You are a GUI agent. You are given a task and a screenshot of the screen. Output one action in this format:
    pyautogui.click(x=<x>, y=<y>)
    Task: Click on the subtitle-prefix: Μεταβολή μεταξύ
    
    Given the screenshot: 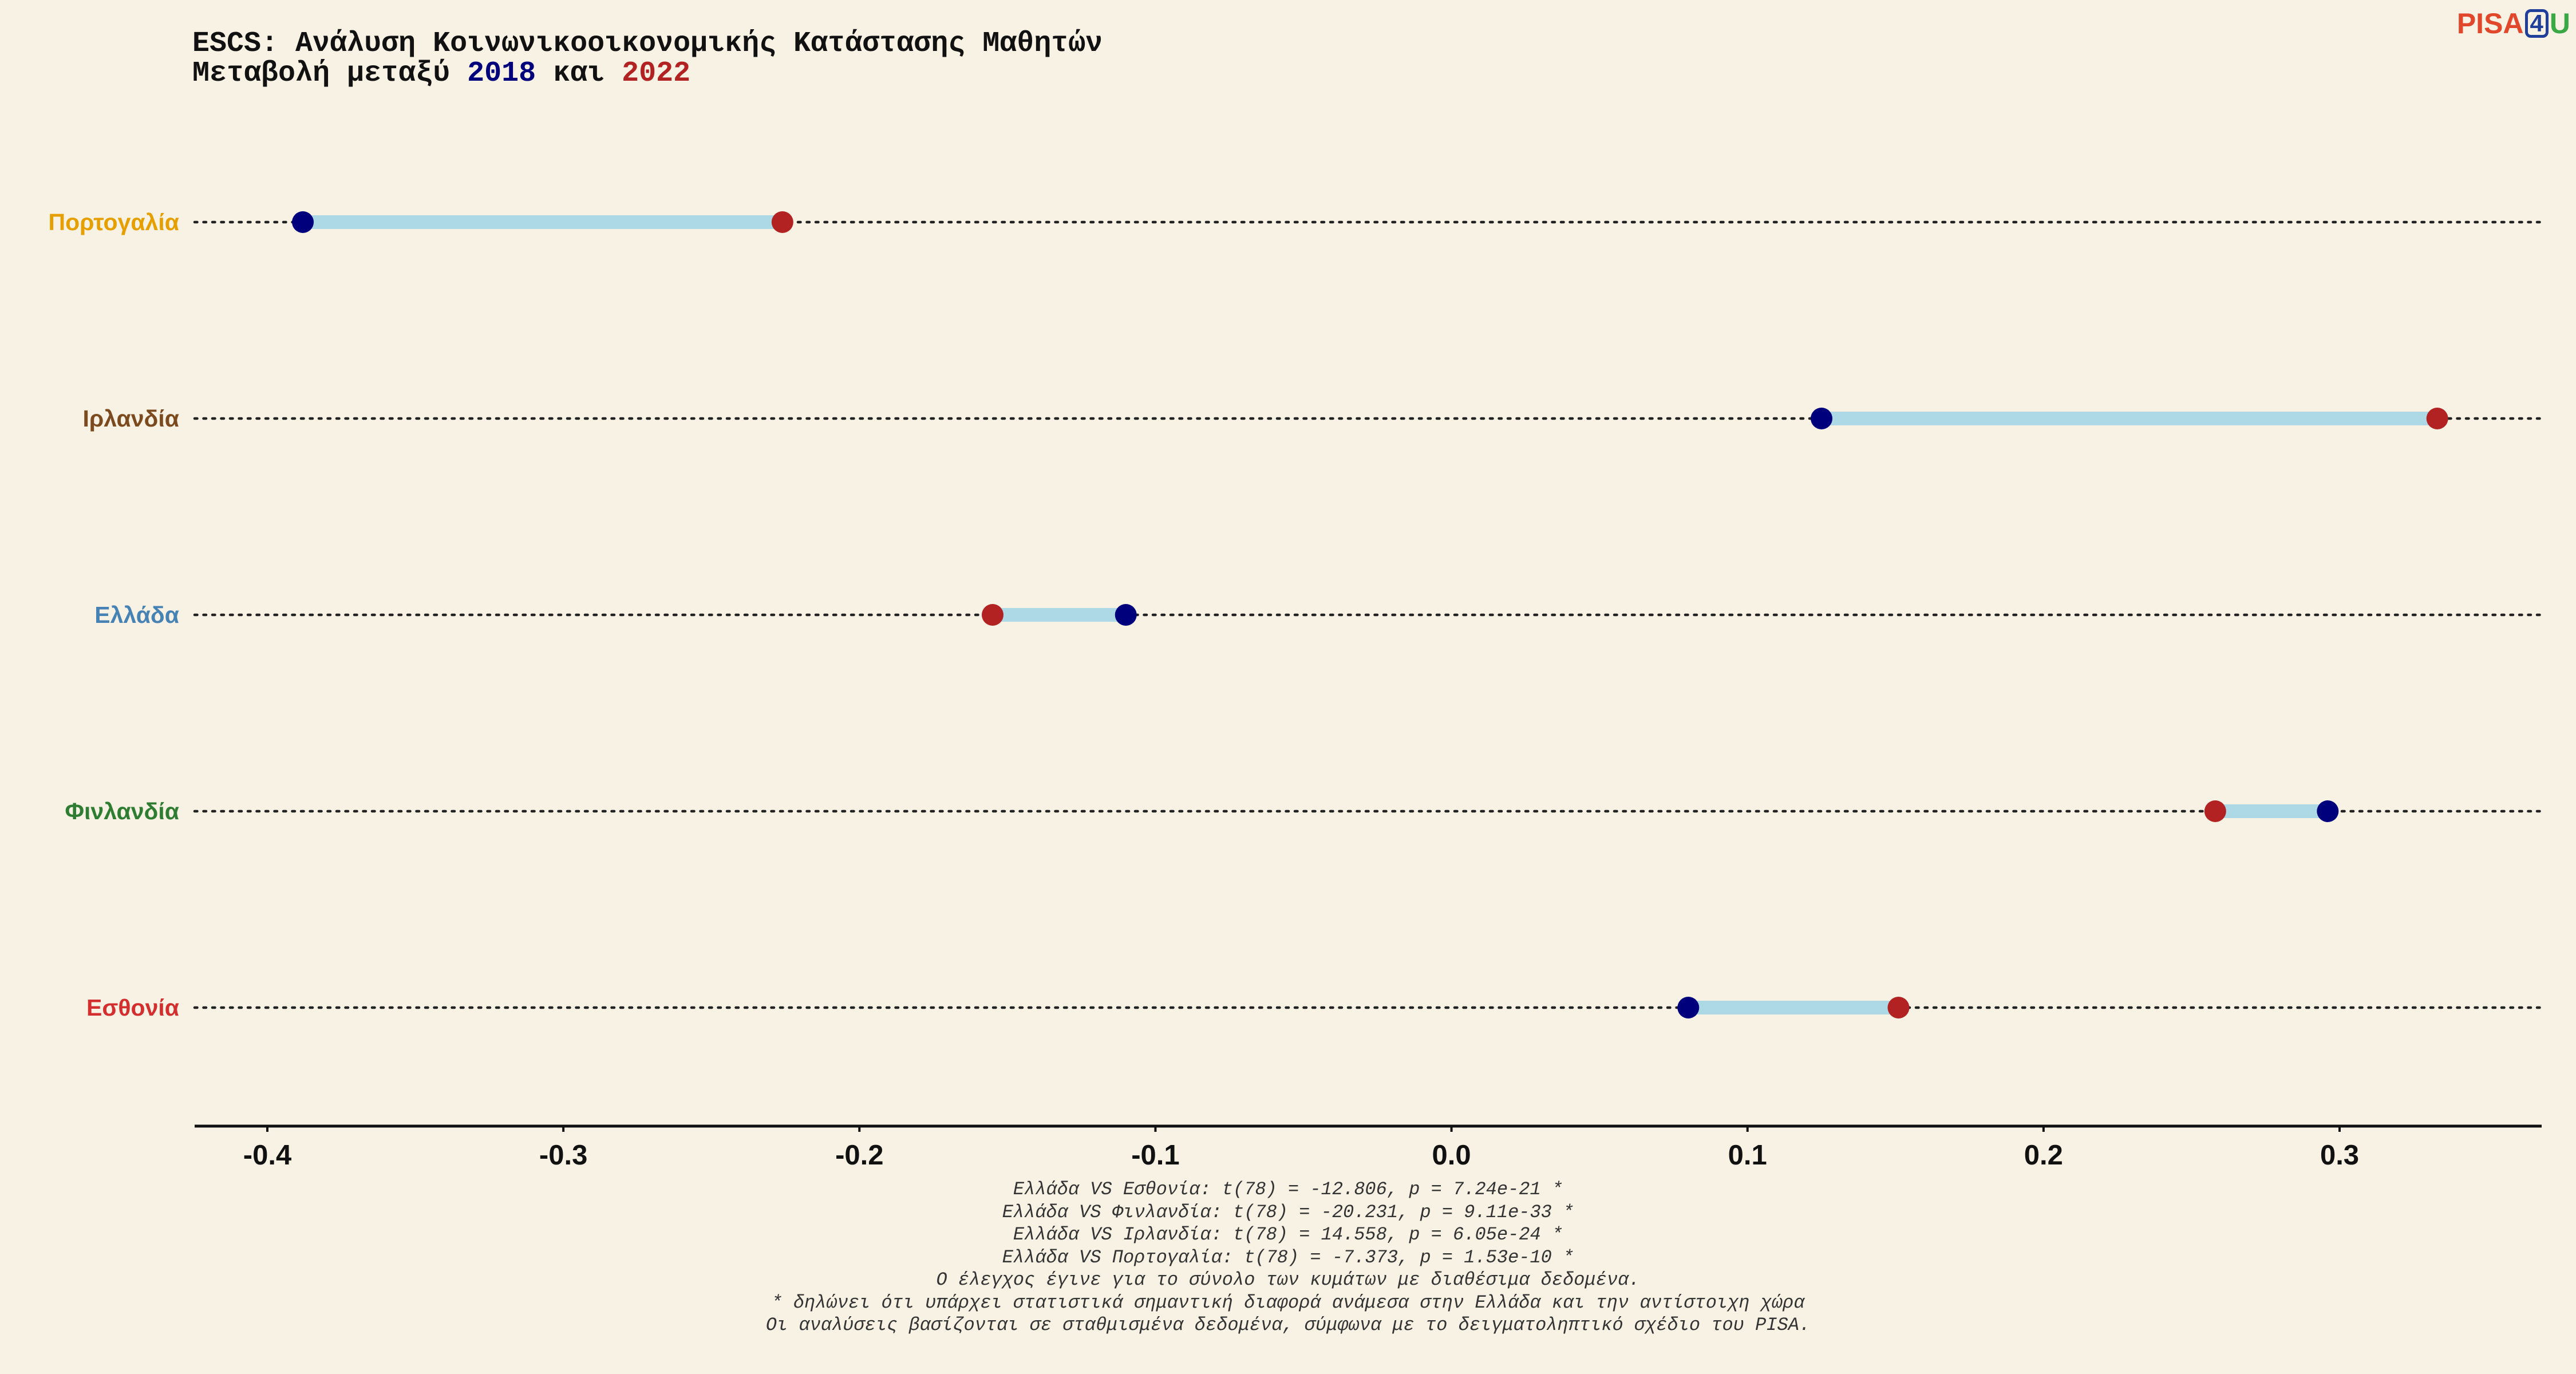 What is the action you would take?
    pyautogui.click(x=330, y=73)
    